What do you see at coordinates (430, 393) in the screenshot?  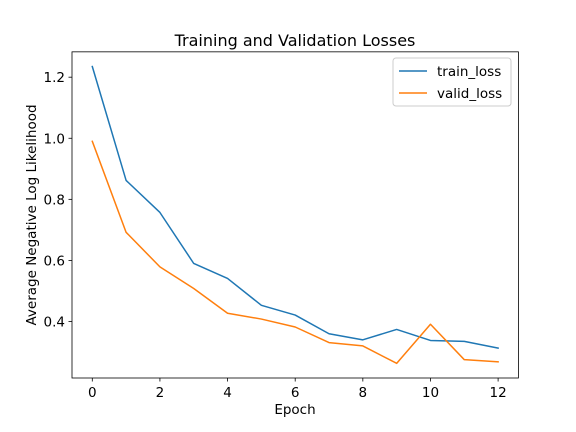 I see `x-tick-label: 10` at bounding box center [430, 393].